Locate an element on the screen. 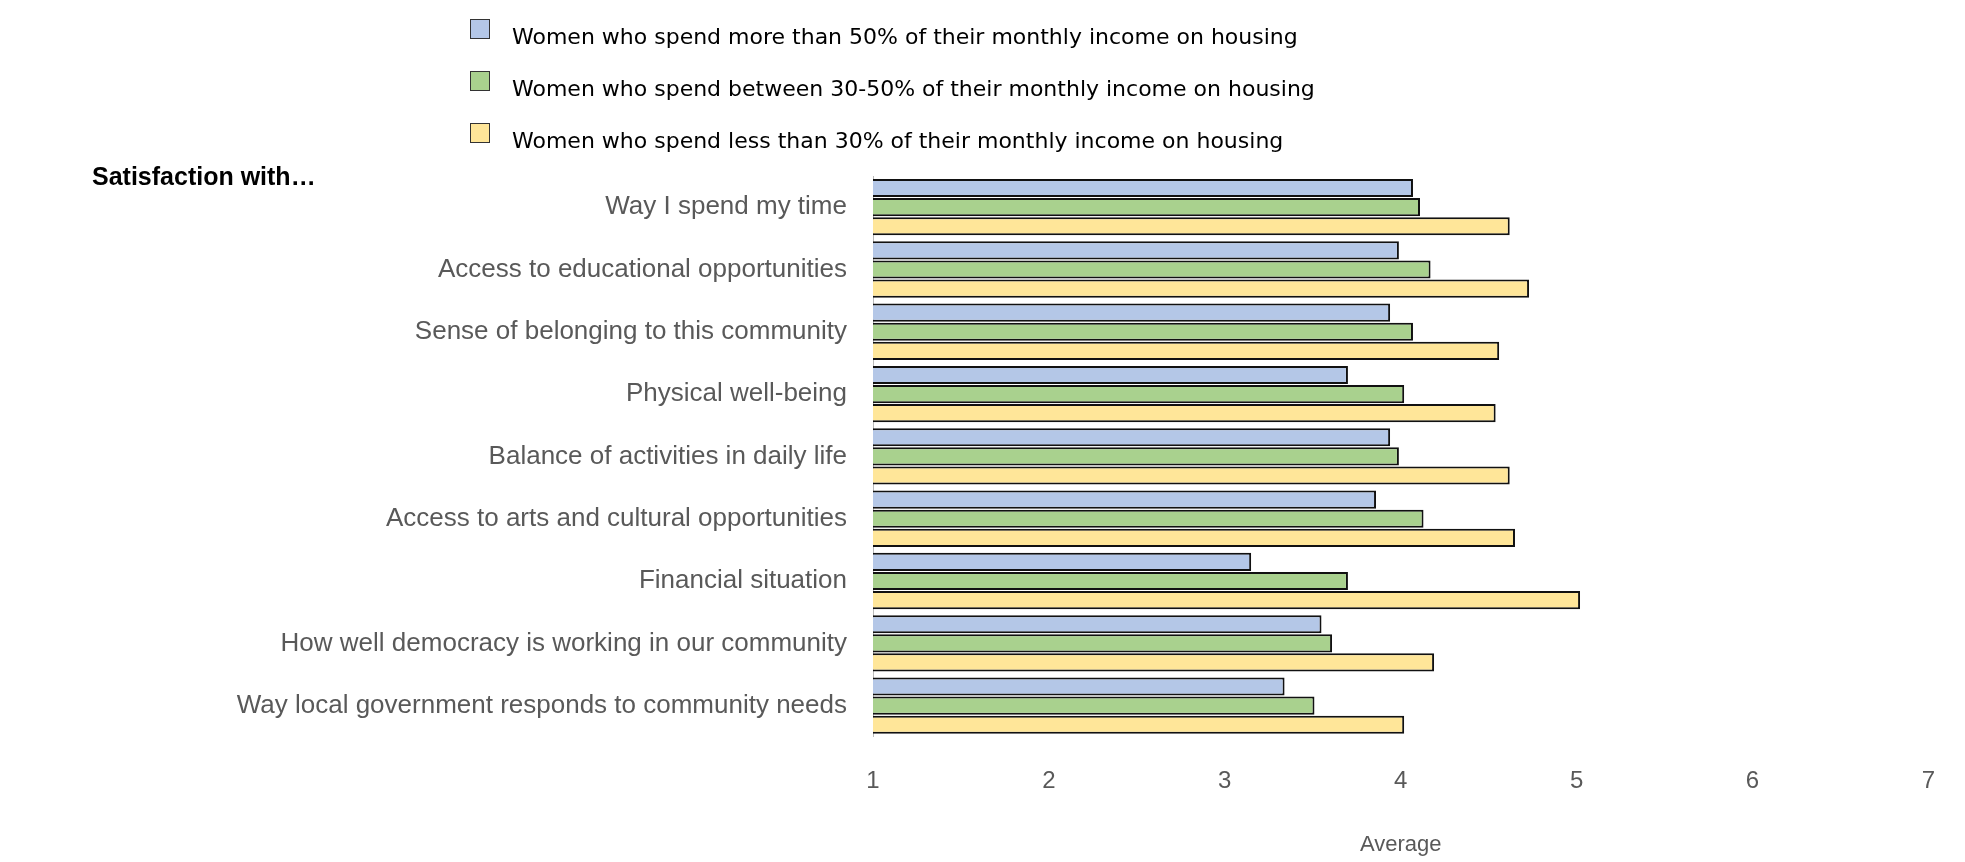 The image size is (1965, 862). legend-label: Women who spend more than 50% of their monthly income on housing is located at coordinates (905, 36).